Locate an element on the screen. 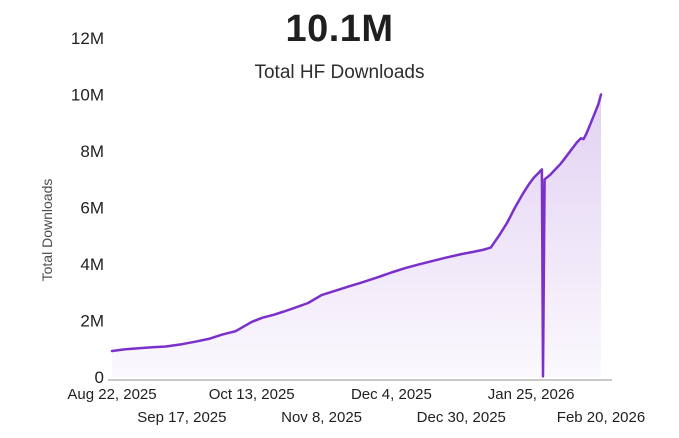 This screenshot has width=679, height=438. x-tick-label: Nov 8, 2025 is located at coordinates (321, 417).